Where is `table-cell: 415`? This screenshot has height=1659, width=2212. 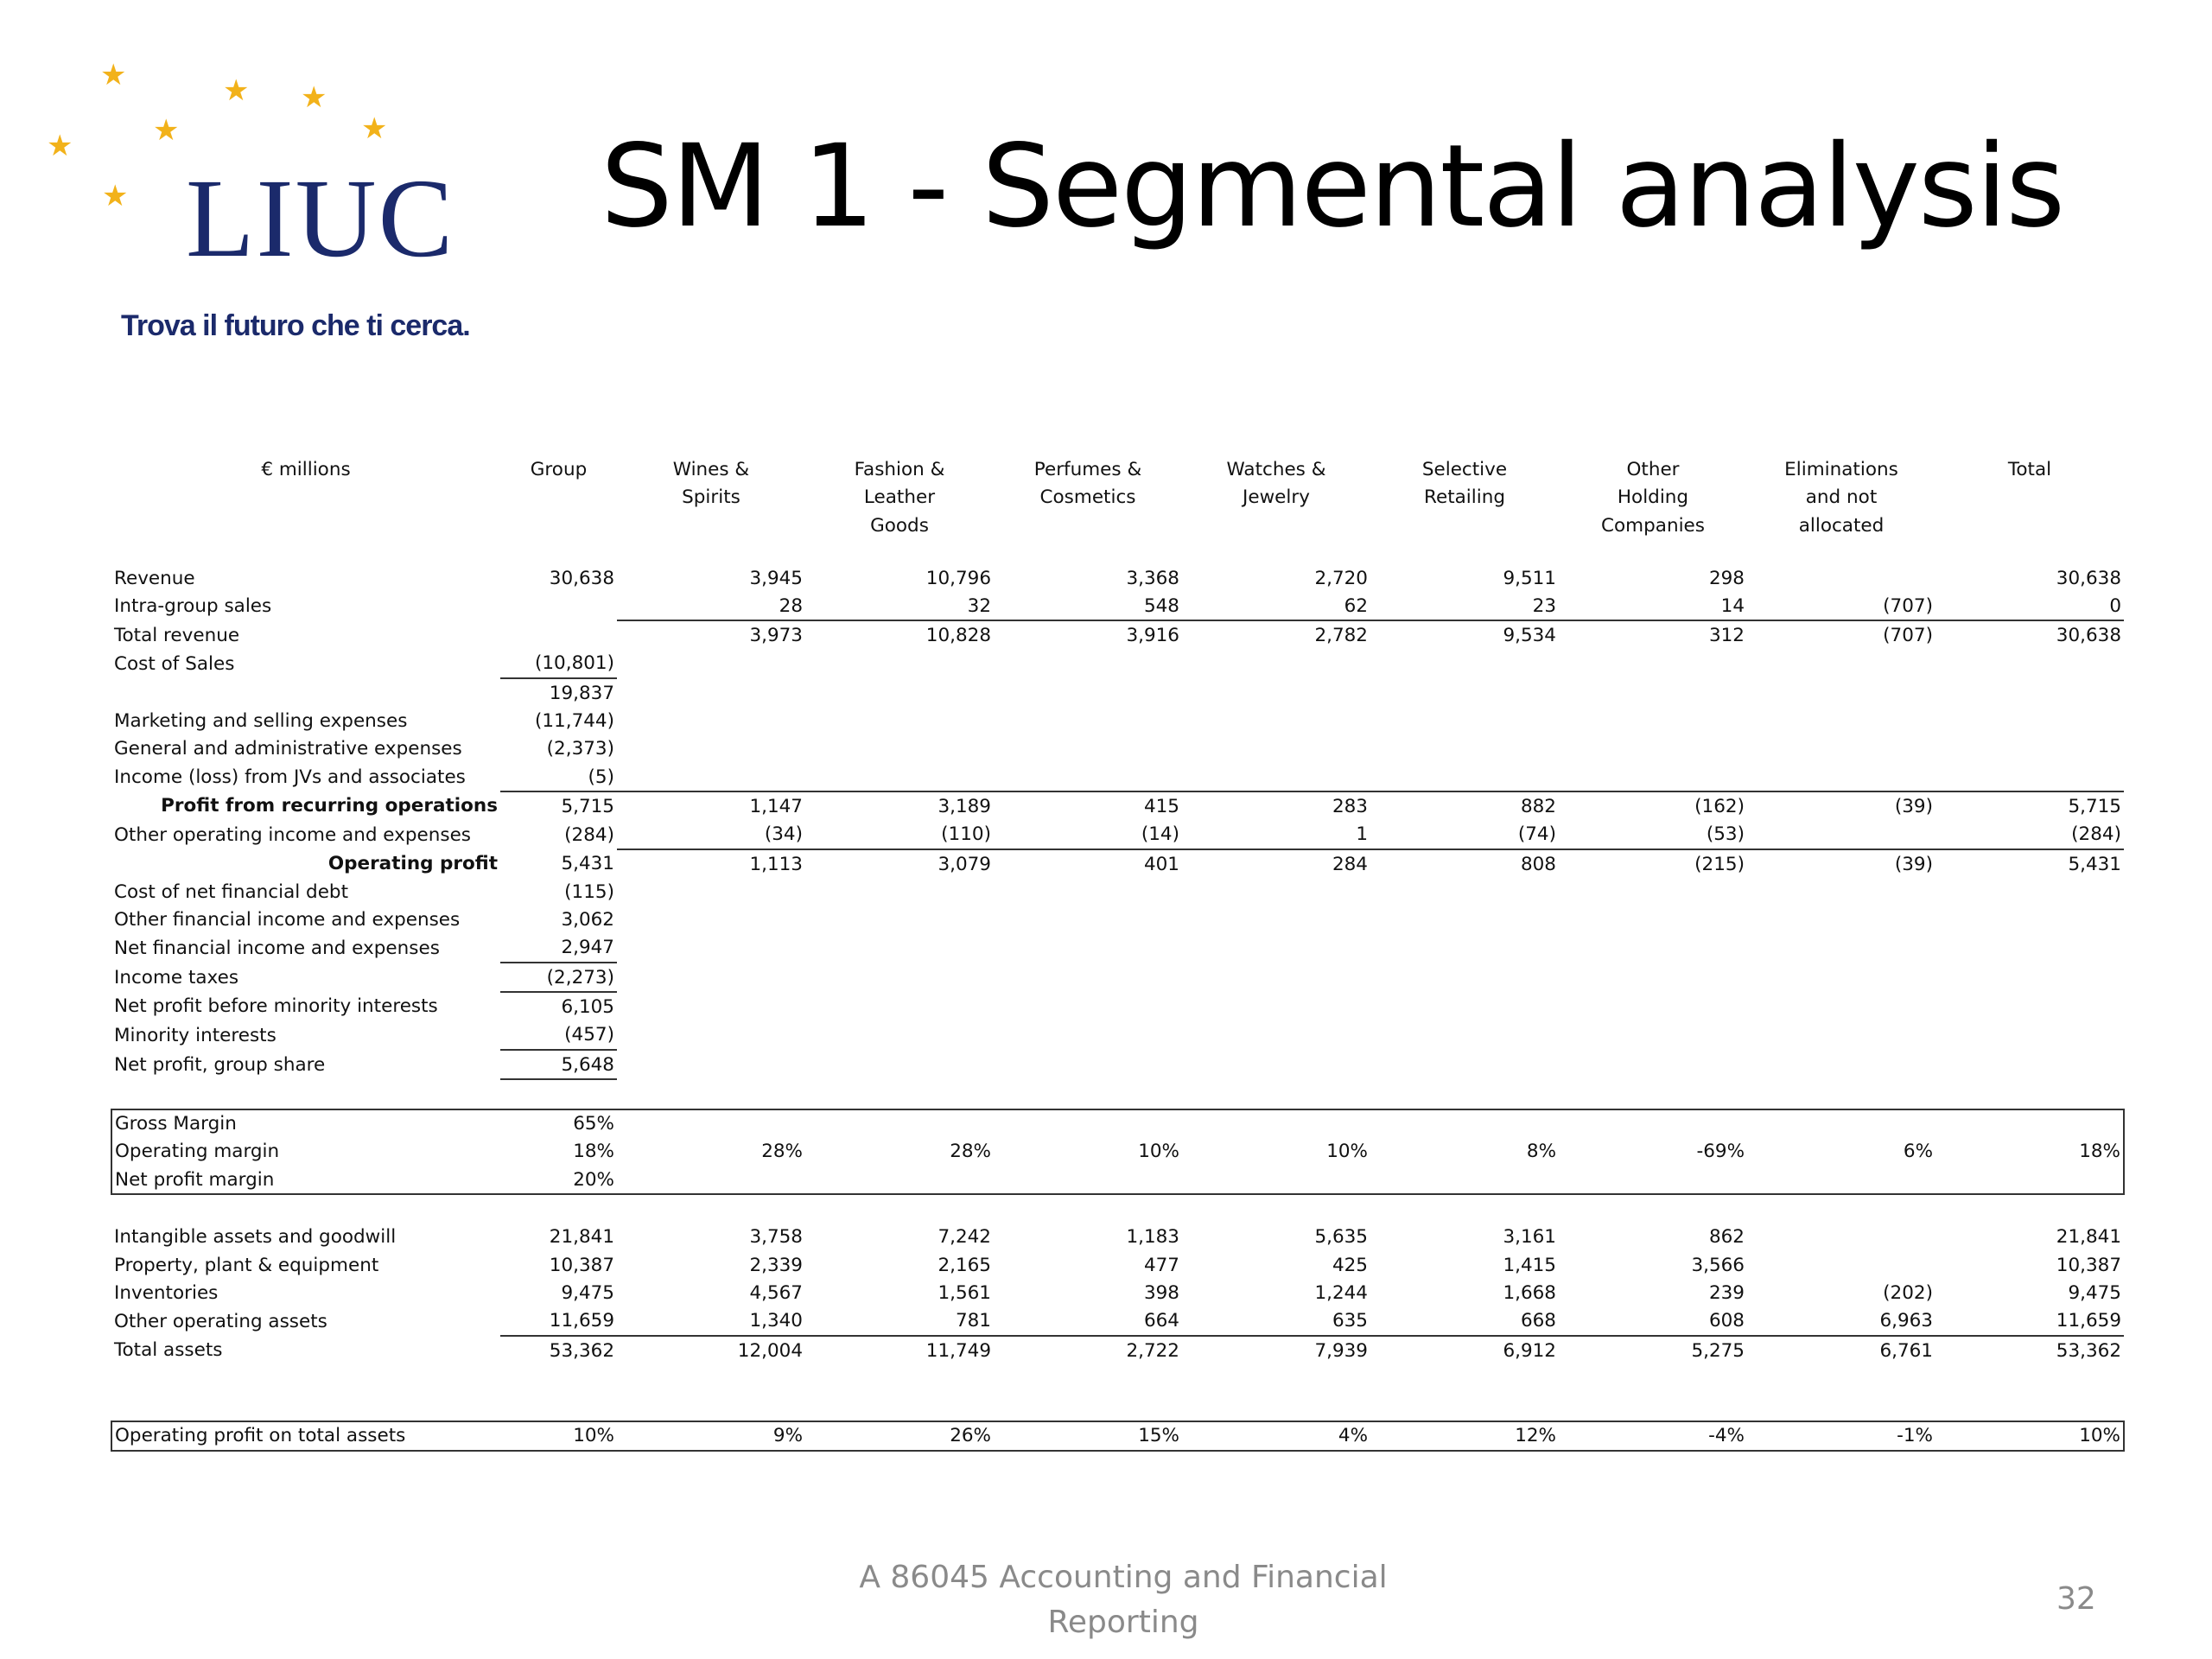
table-cell: 415 is located at coordinates (1088, 806).